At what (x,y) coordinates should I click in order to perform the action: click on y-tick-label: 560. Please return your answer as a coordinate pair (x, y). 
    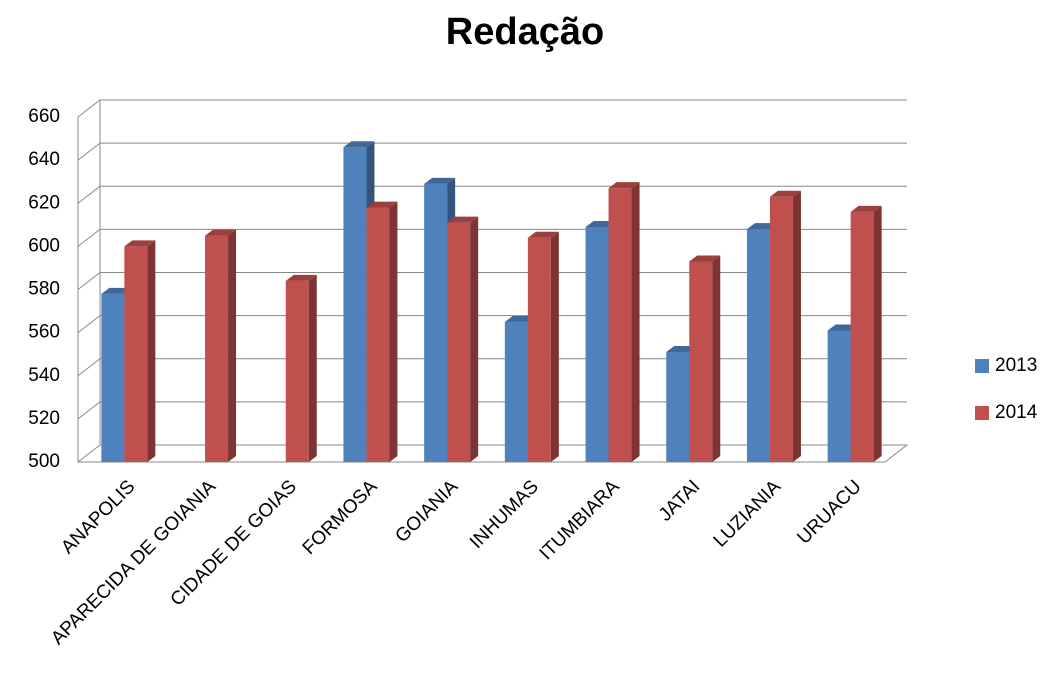
    Looking at the image, I should click on (44, 332).